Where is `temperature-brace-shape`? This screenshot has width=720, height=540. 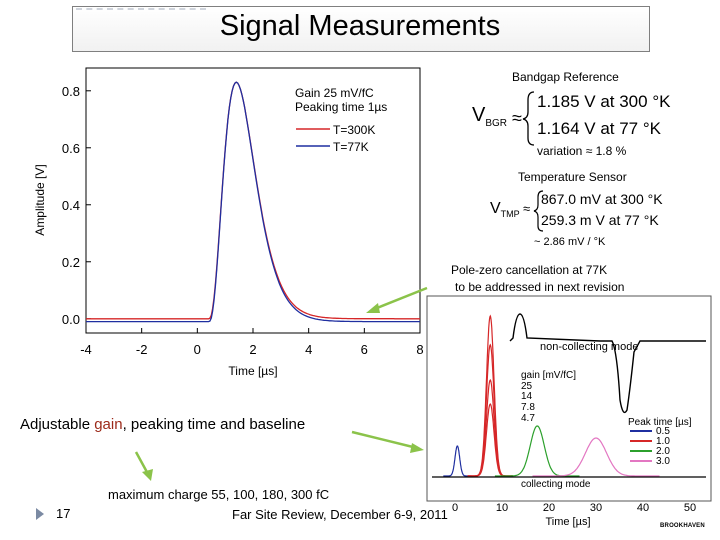 temperature-brace-shape is located at coordinates (538, 211).